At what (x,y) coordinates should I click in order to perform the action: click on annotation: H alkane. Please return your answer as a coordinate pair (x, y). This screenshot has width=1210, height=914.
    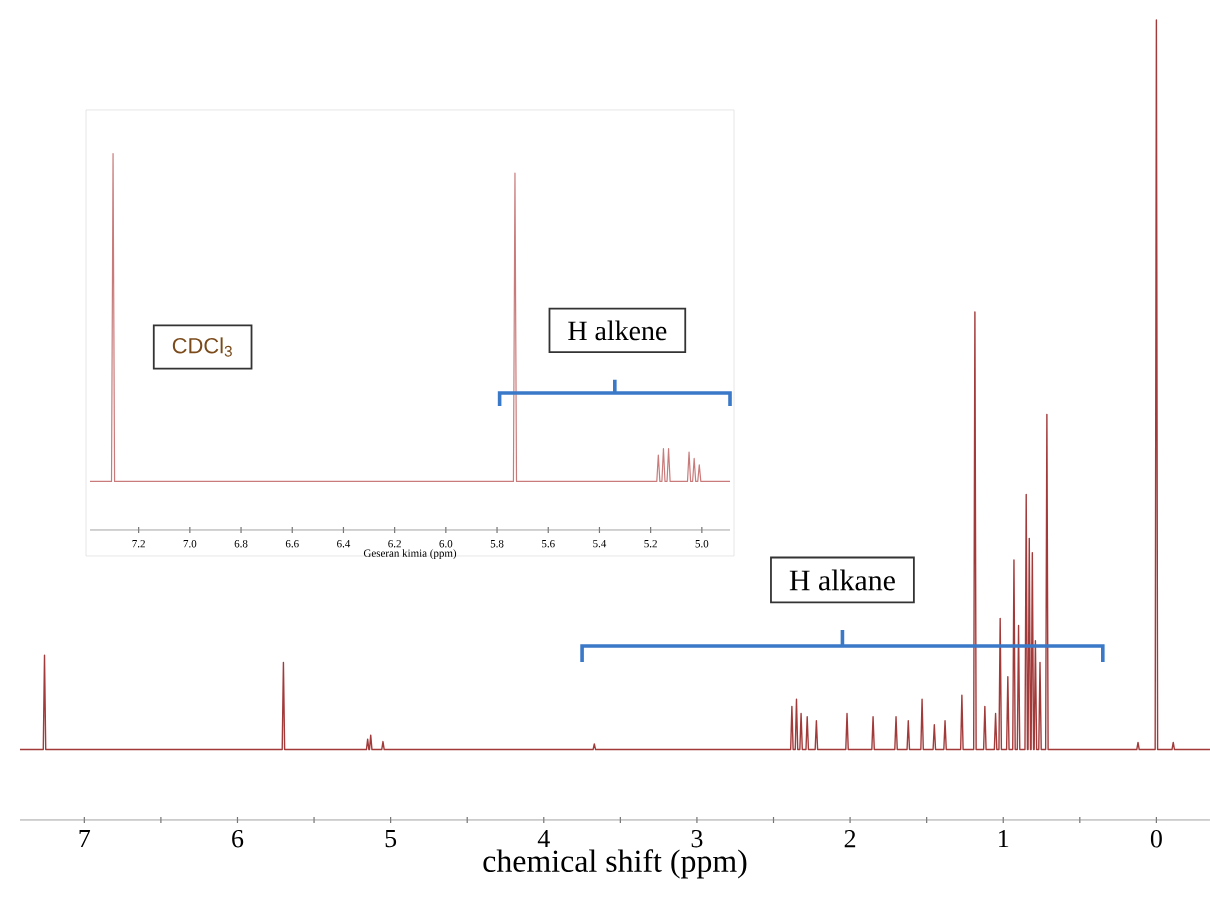
    Looking at the image, I should click on (842, 580).